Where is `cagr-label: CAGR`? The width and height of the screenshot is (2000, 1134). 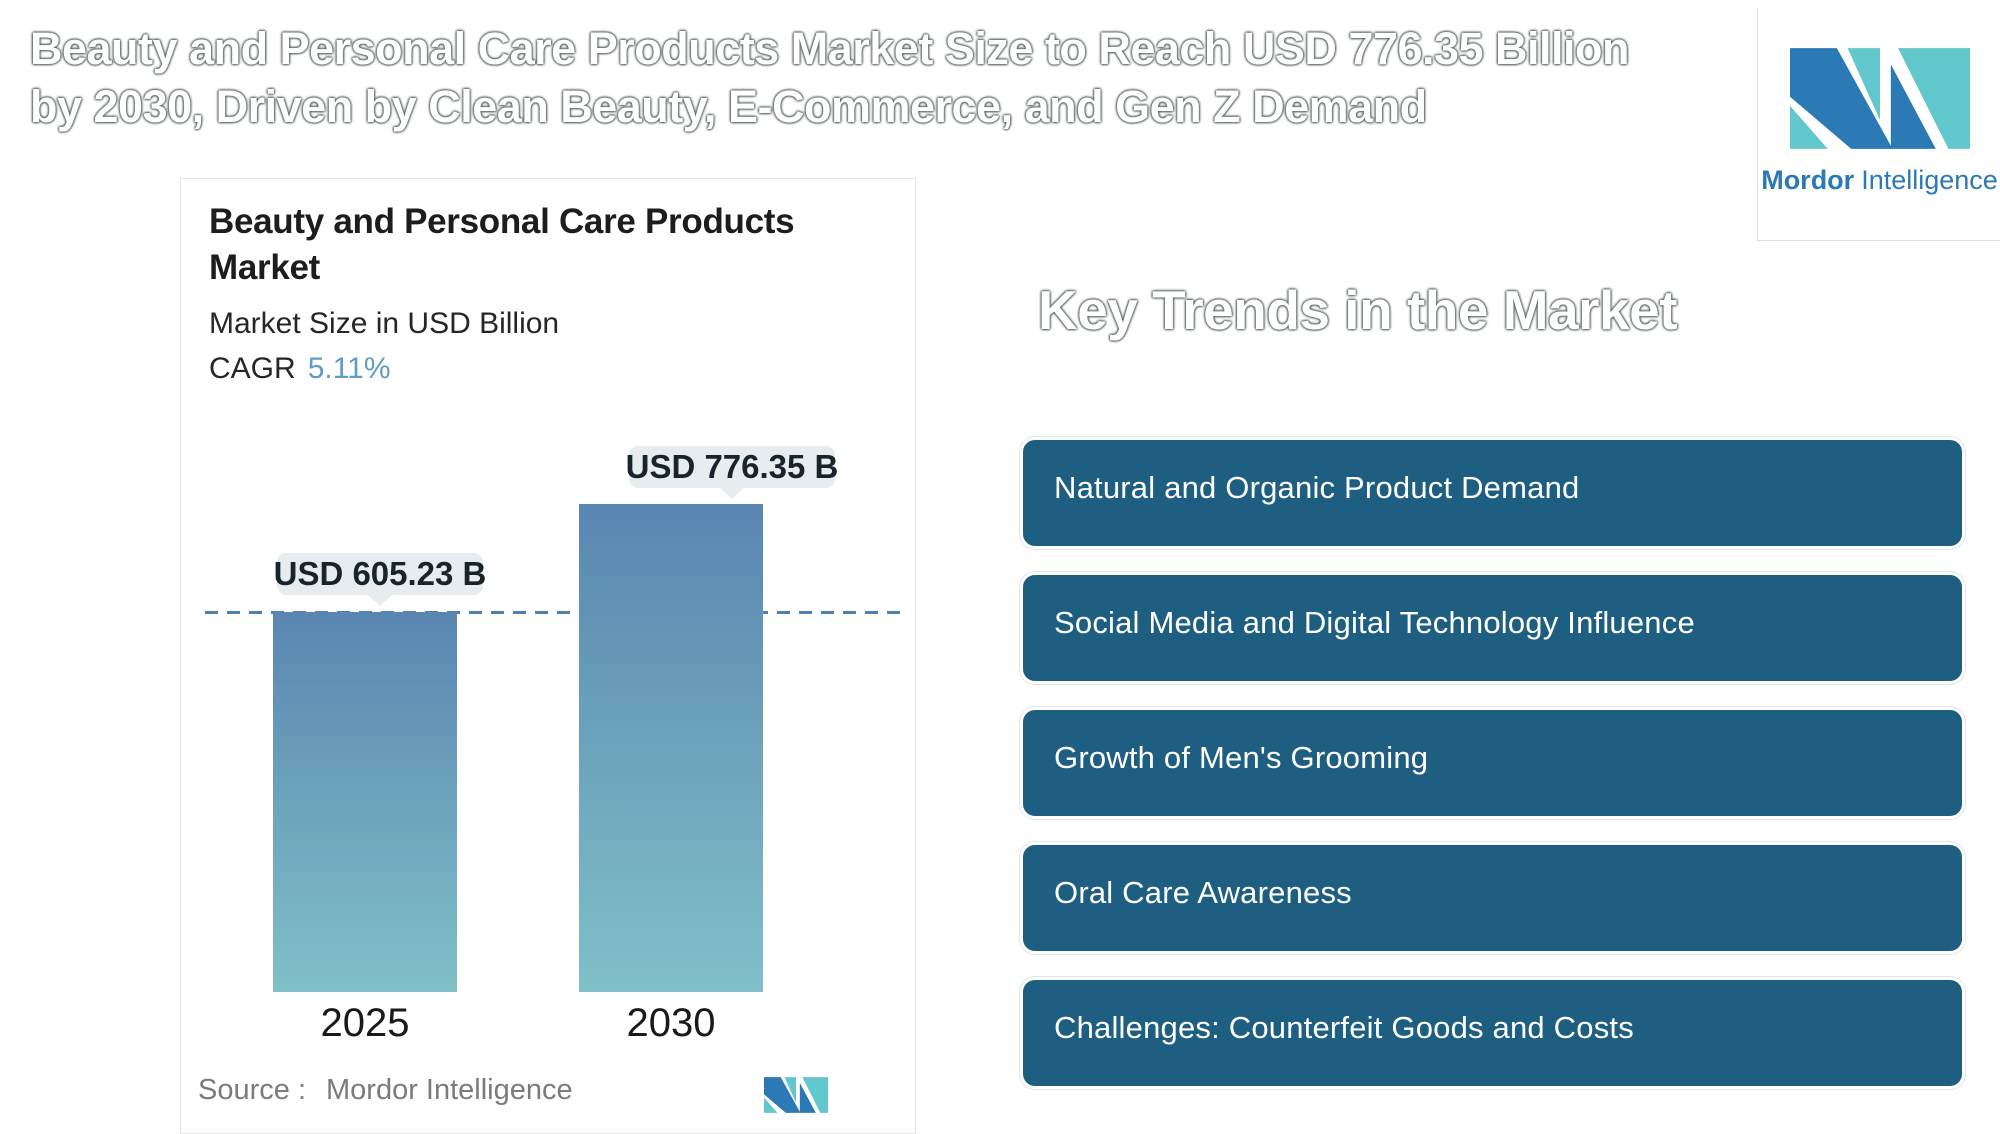 cagr-label: CAGR is located at coordinates (252, 368).